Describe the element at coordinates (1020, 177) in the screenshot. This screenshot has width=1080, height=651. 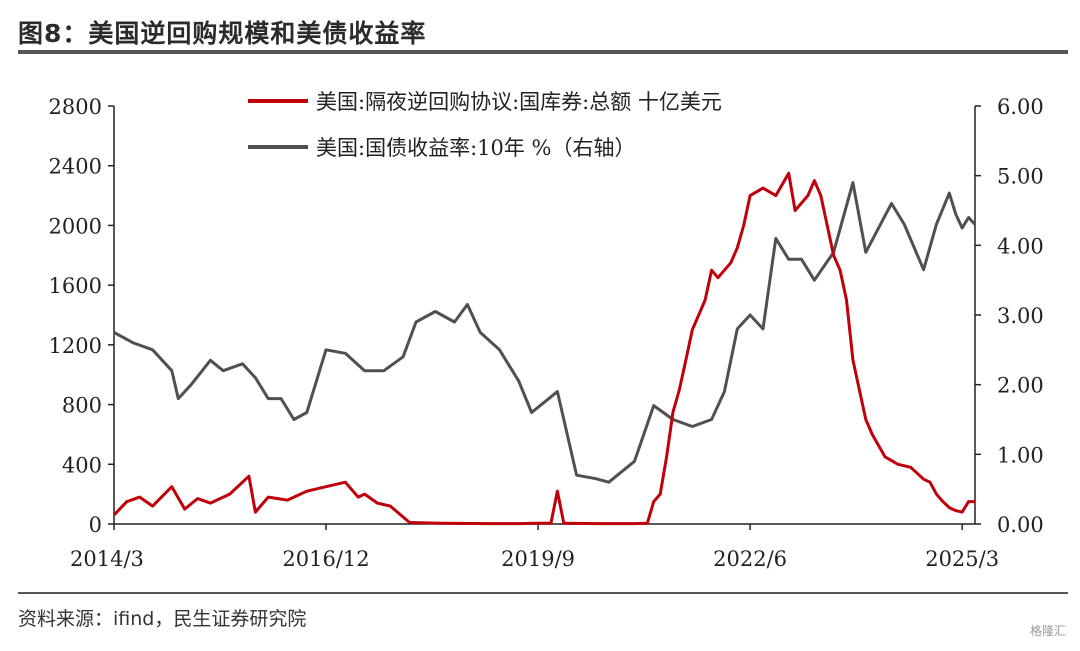
I see `y-right-tick-label: 5.00` at that location.